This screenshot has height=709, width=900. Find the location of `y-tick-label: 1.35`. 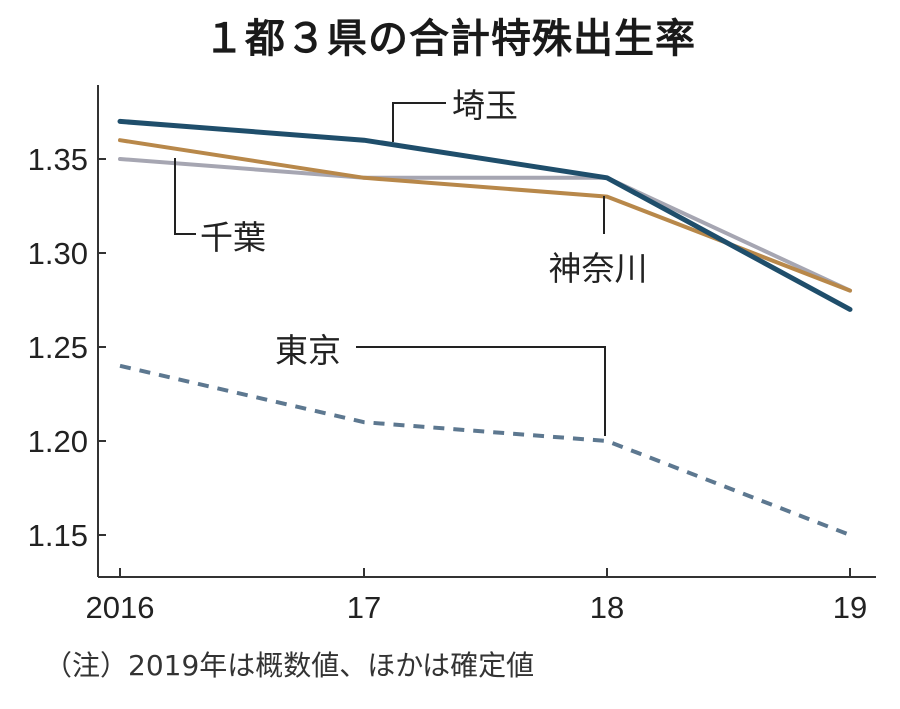

y-tick-label: 1.35 is located at coordinates (58, 159).